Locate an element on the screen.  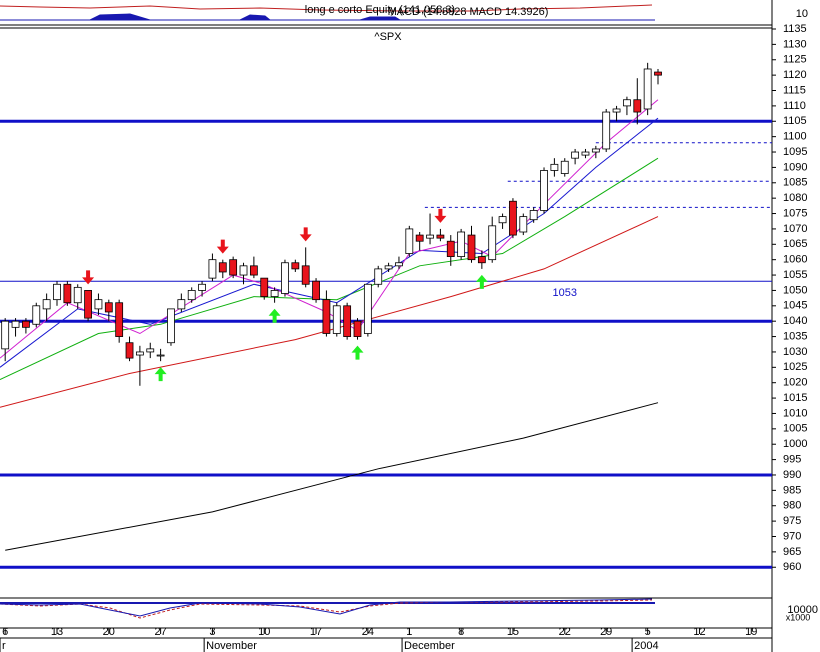
y-tick-label: 1100 is located at coordinates (795, 137).